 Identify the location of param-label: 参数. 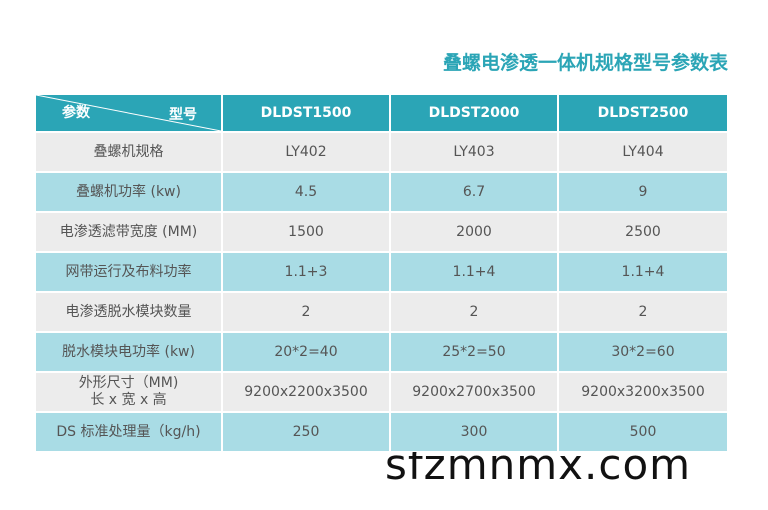
(76, 113).